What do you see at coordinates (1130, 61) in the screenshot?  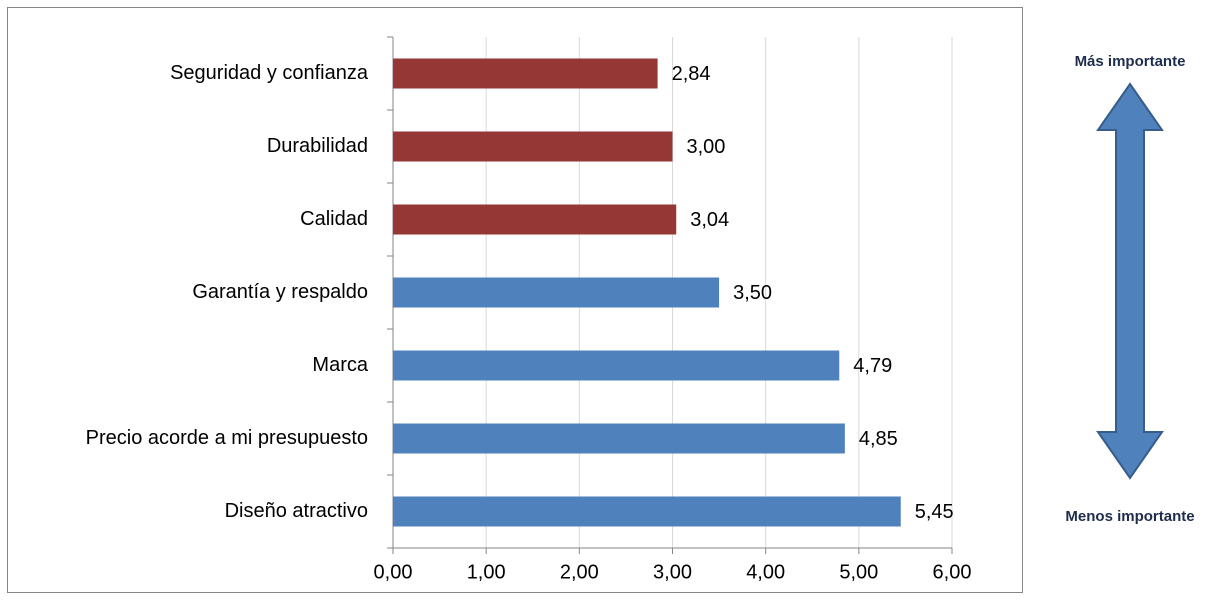 I see `annotation: Más importante` at bounding box center [1130, 61].